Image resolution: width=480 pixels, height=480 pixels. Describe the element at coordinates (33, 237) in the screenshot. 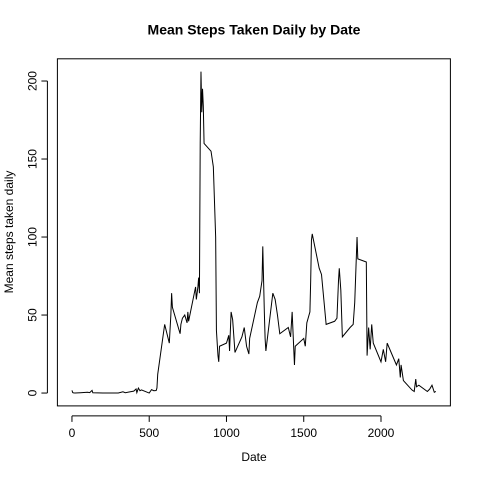

I see `y-tick-label: 100` at that location.